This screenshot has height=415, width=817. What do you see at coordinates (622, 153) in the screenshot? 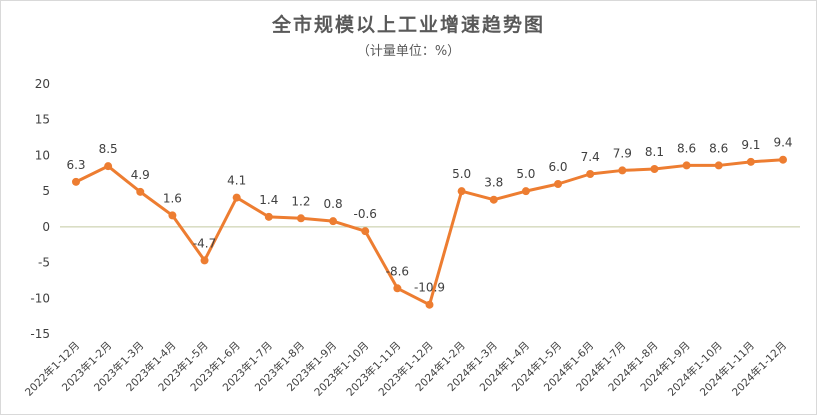
I see `data-label: 7.9` at bounding box center [622, 153].